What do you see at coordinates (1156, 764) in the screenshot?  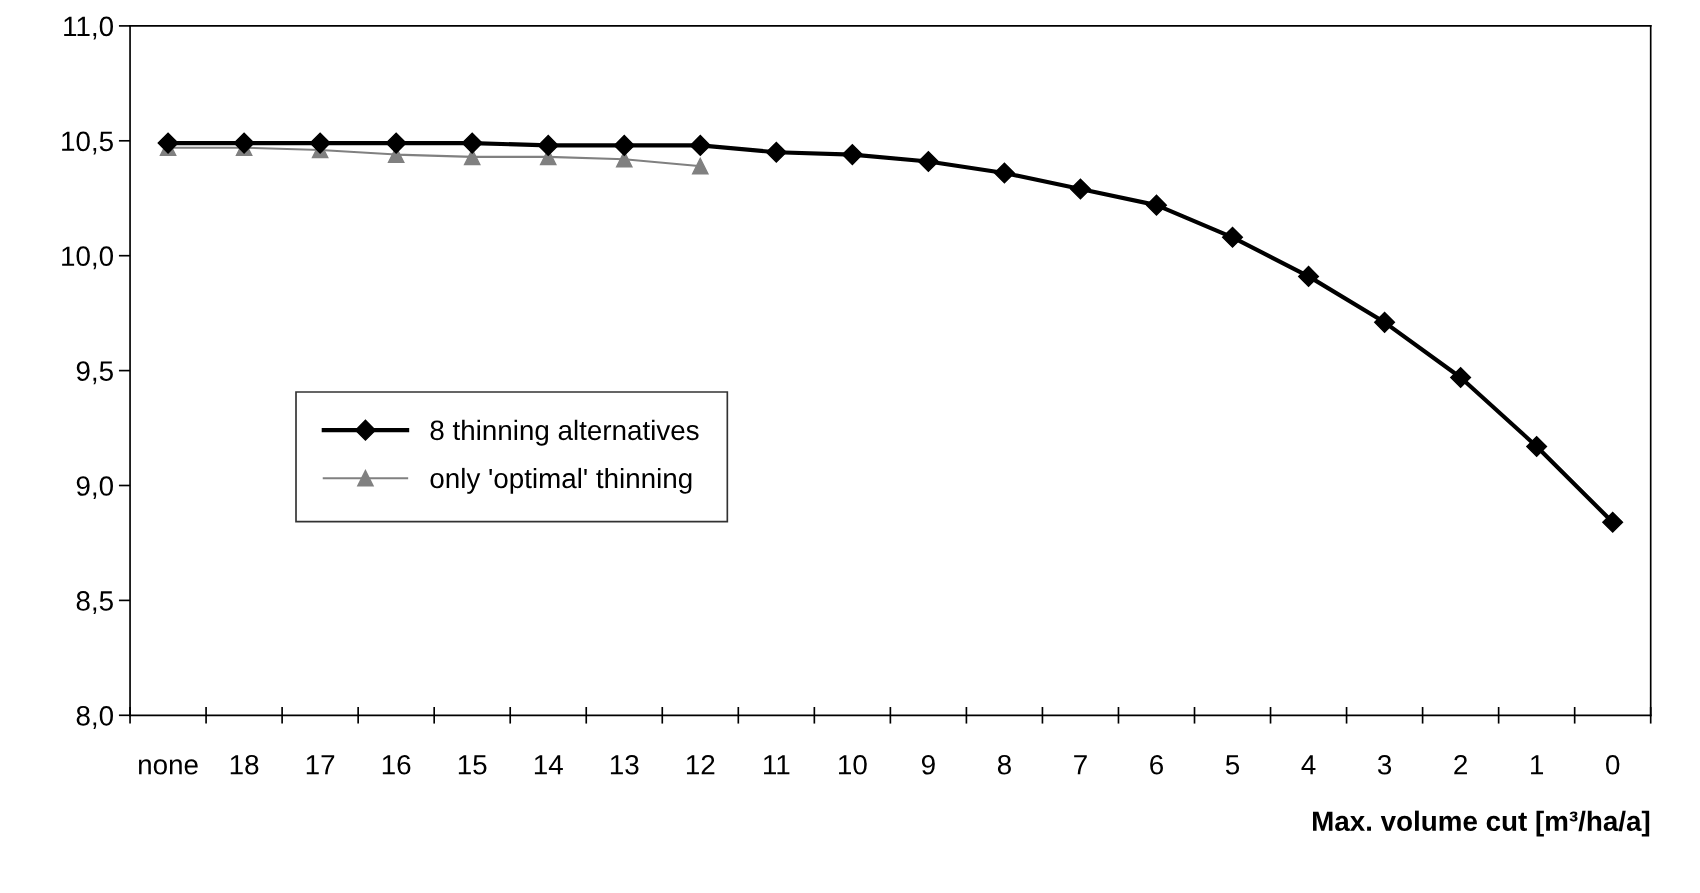 I see `x-tick-label: 6` at bounding box center [1156, 764].